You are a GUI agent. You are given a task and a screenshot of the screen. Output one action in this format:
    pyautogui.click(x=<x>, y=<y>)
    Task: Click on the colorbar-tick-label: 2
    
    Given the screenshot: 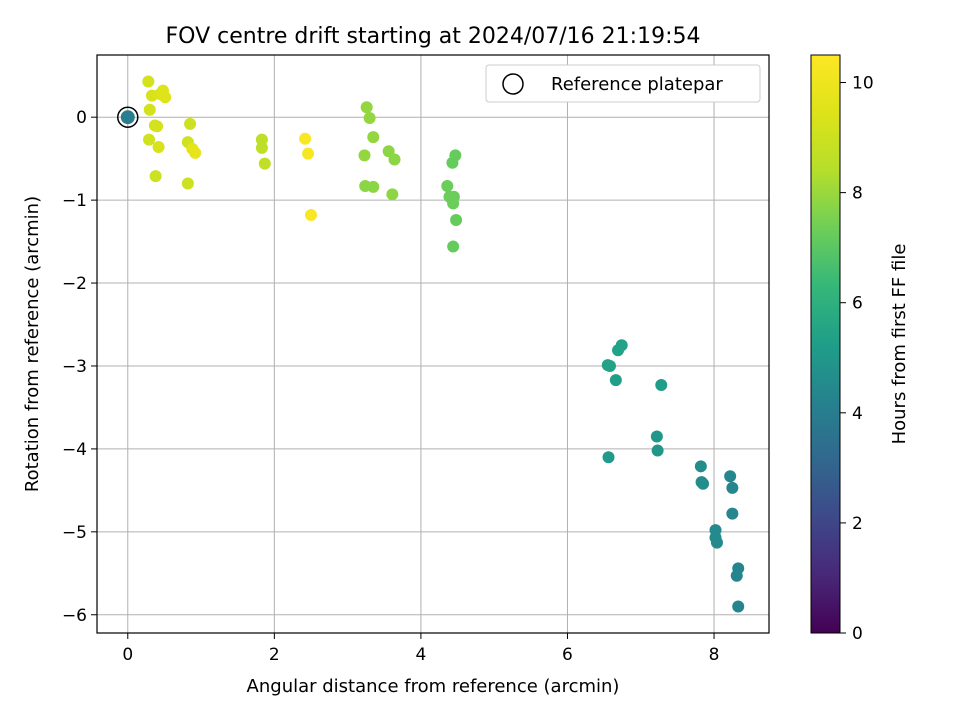 What is the action you would take?
    pyautogui.click(x=857, y=524)
    